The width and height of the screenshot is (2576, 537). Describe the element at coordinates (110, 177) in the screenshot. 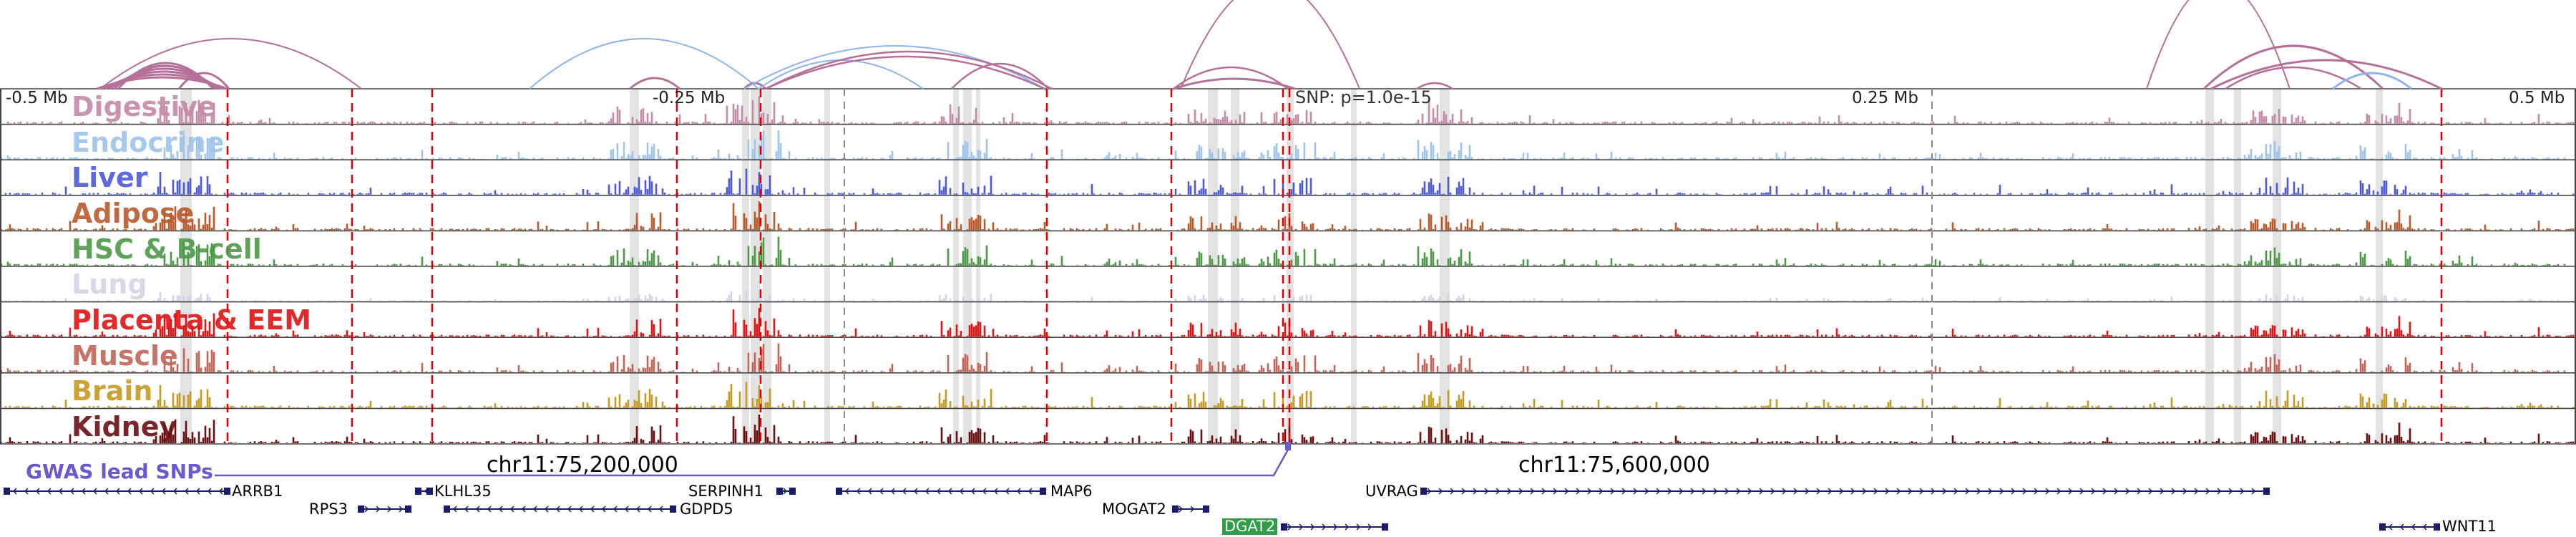

I see `track-label-liver: Liver` at that location.